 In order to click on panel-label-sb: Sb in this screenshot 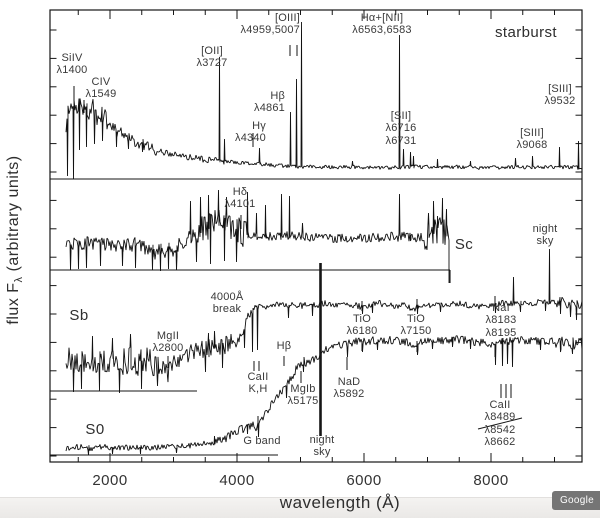, I will do `click(79, 315)`.